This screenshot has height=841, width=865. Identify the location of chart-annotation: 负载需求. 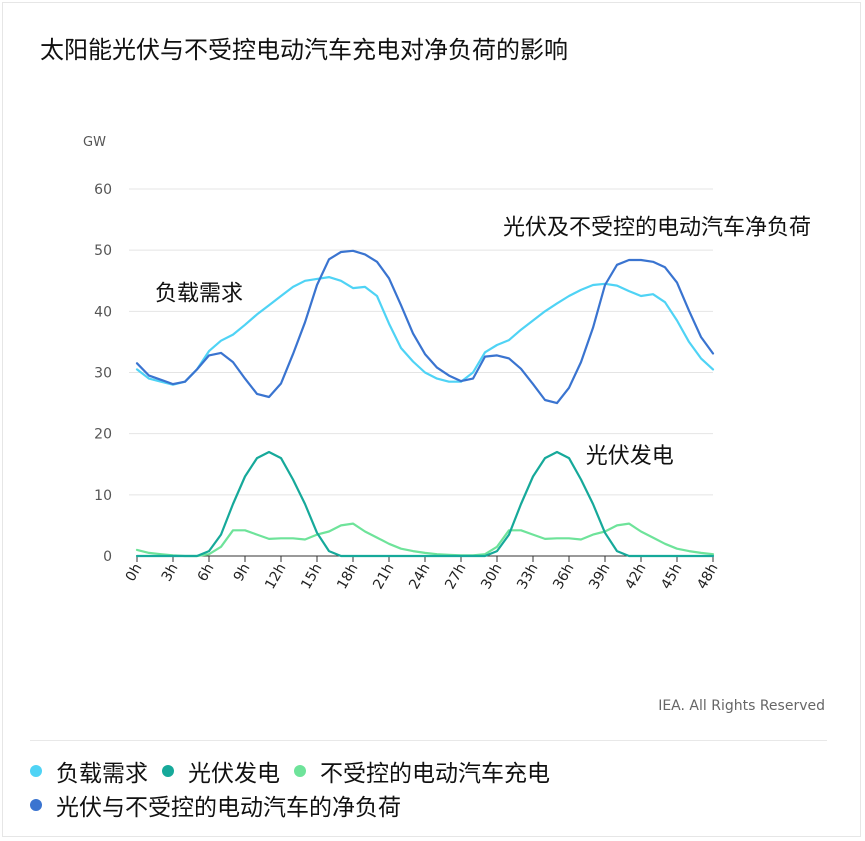
(199, 293).